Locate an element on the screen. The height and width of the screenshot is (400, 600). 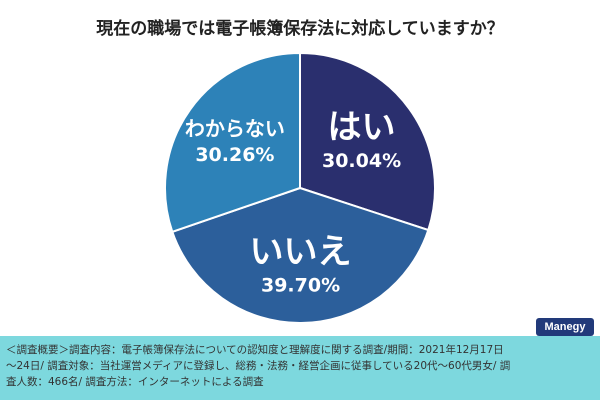
slice-value-hai: 30.04% is located at coordinates (361, 161).